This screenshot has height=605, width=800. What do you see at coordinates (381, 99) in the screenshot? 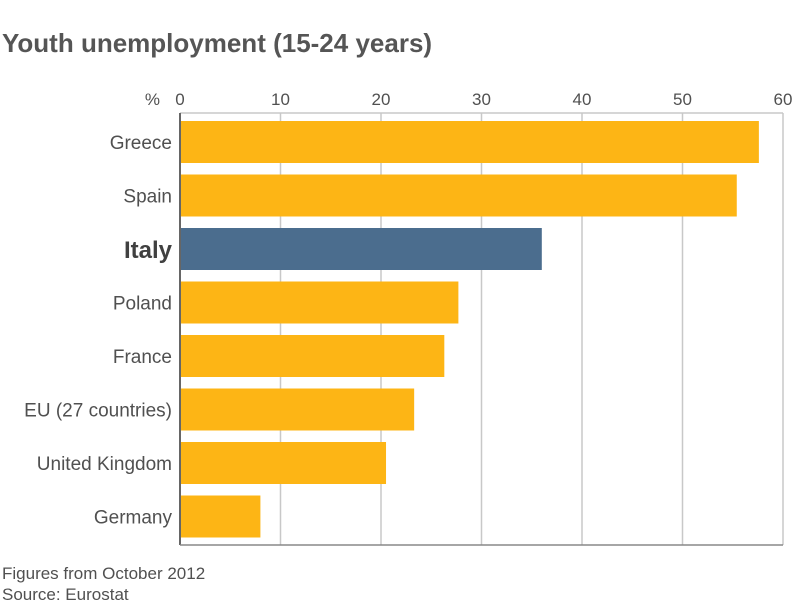
I see `tick-label-20: 20` at bounding box center [381, 99].